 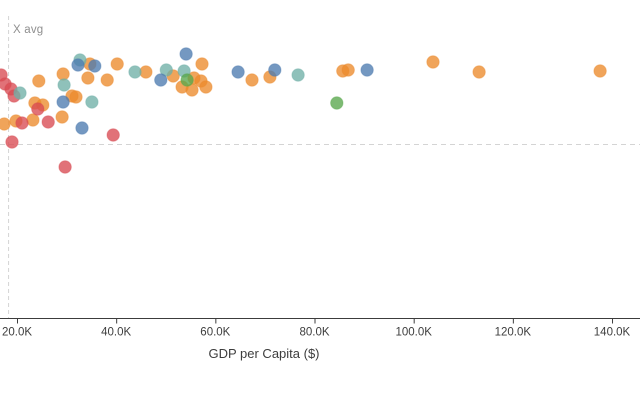 I want to click on x-axis-title: GDP per Capita ($), so click(x=264, y=353).